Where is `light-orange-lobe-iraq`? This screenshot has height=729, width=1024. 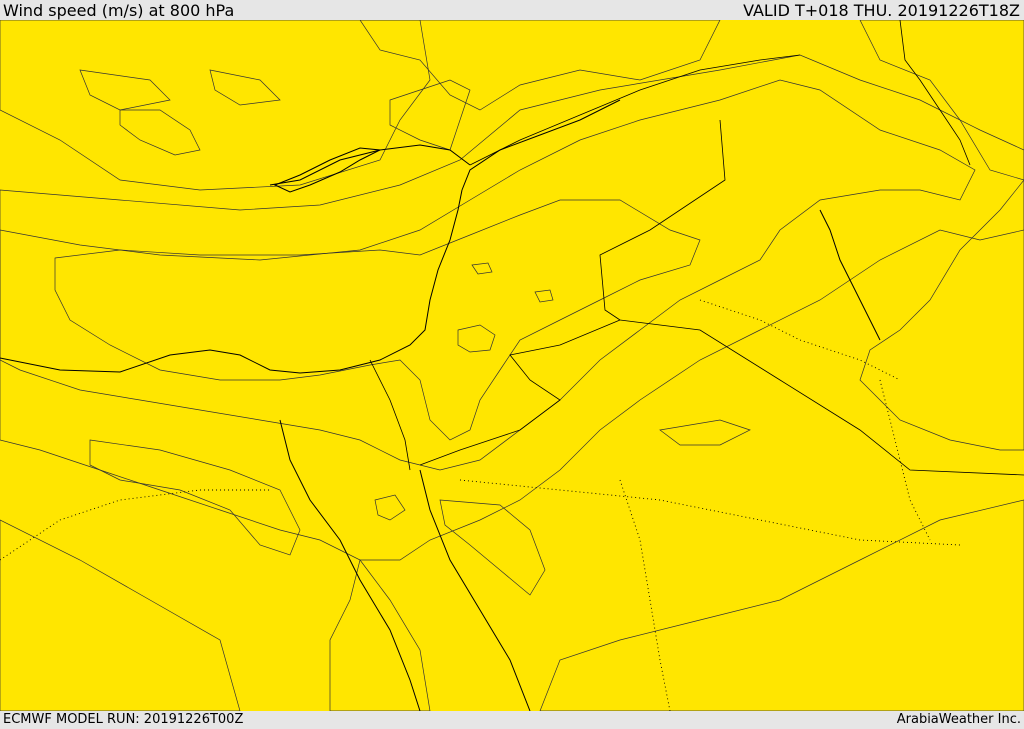
light-orange-lobe-iraq is located at coordinates (705, 432).